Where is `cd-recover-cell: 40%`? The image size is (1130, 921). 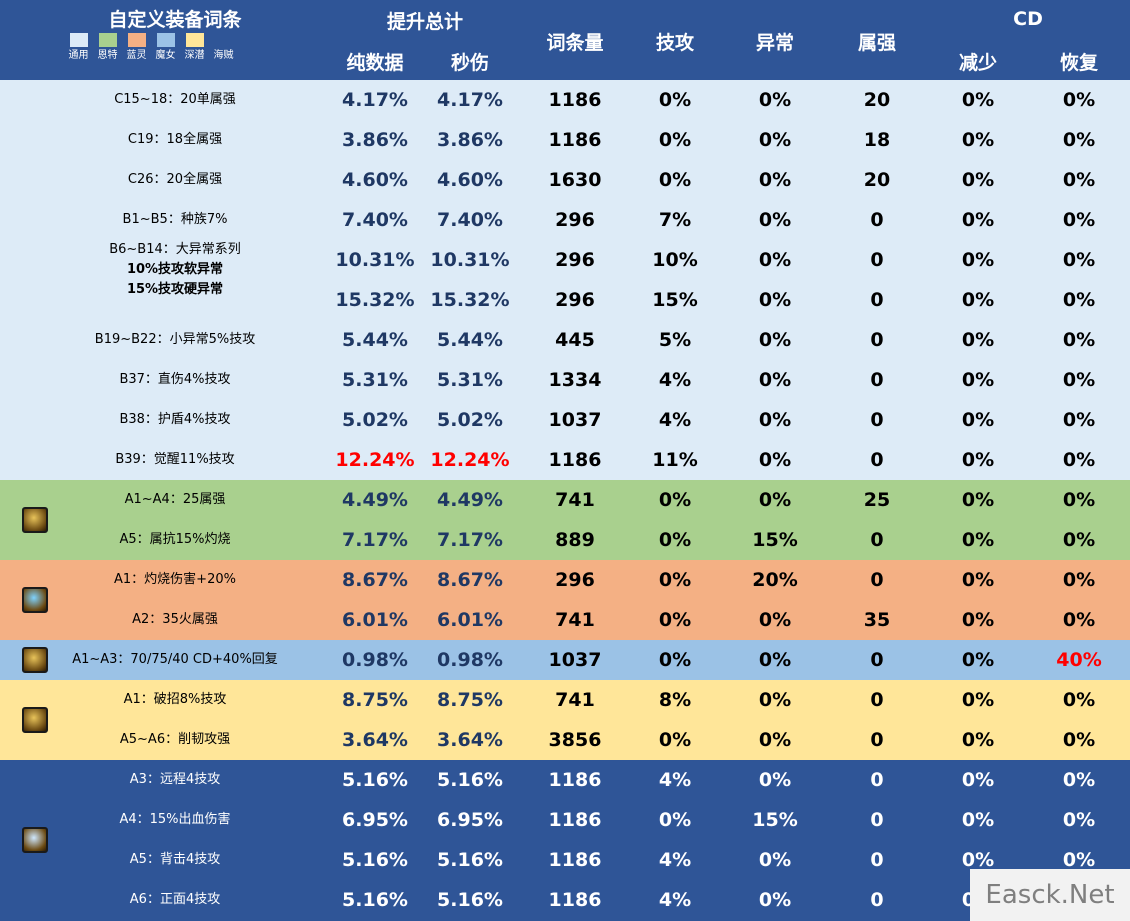
cd-recover-cell: 40% is located at coordinates (1079, 660).